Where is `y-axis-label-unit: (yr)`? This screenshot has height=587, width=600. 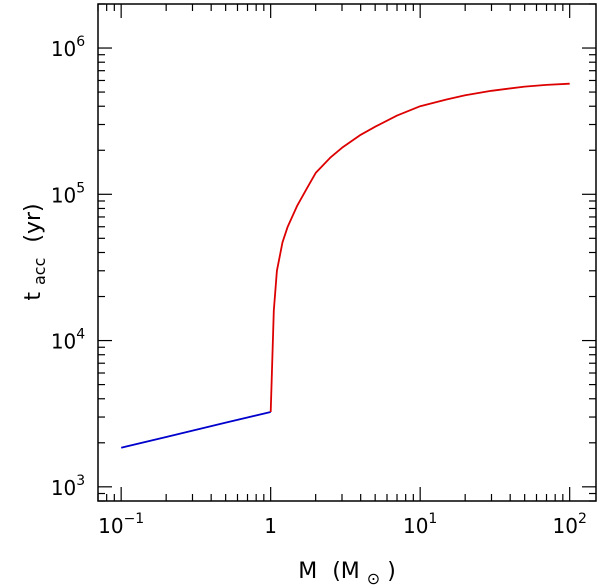 y-axis-label-unit: (yr) is located at coordinates (33, 222).